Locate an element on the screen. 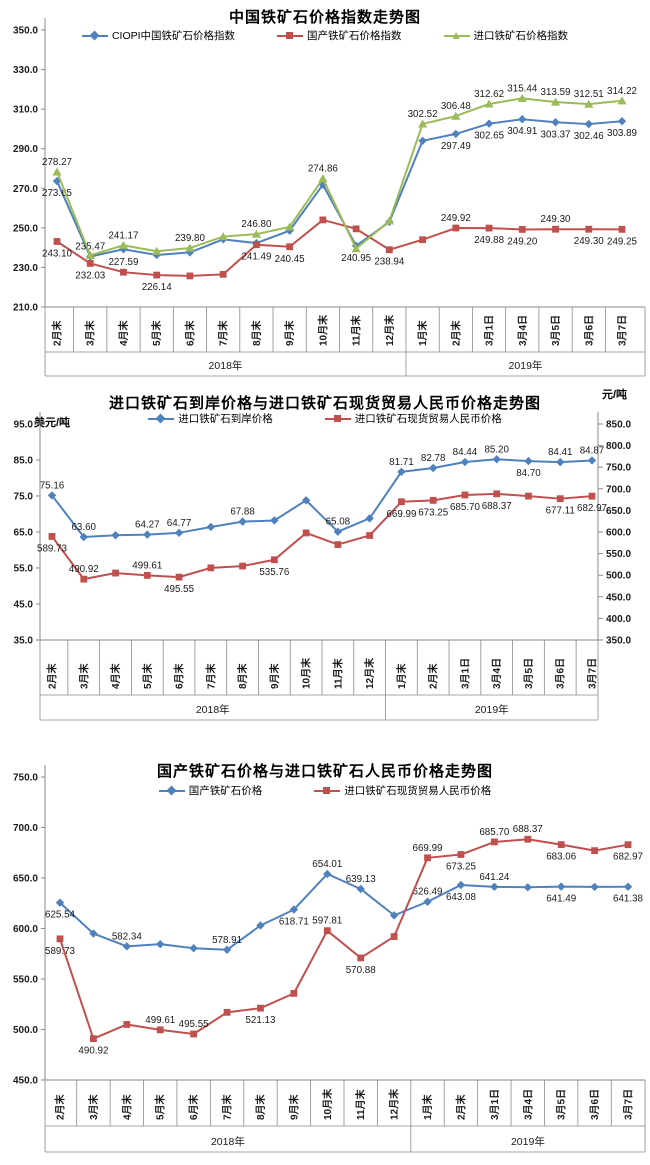  data-label: 65.08 is located at coordinates (338, 522).